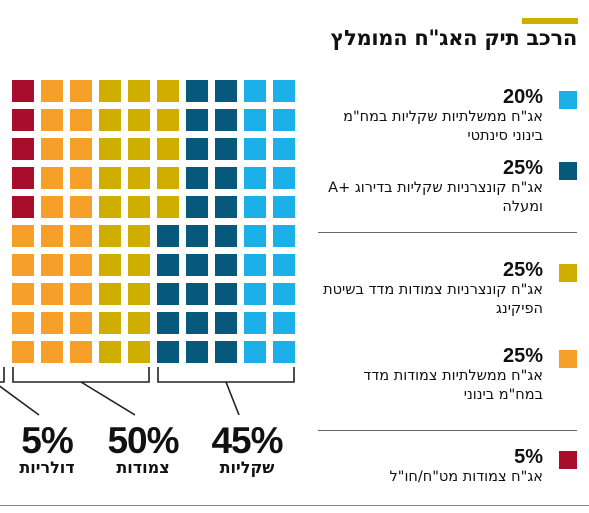 The height and width of the screenshot is (513, 589). What do you see at coordinates (443, 126) in the screenshot?
I see `legend-label: אג"ח ממשלתיות שקליות במח"מ בינוני סינתטי` at bounding box center [443, 126].